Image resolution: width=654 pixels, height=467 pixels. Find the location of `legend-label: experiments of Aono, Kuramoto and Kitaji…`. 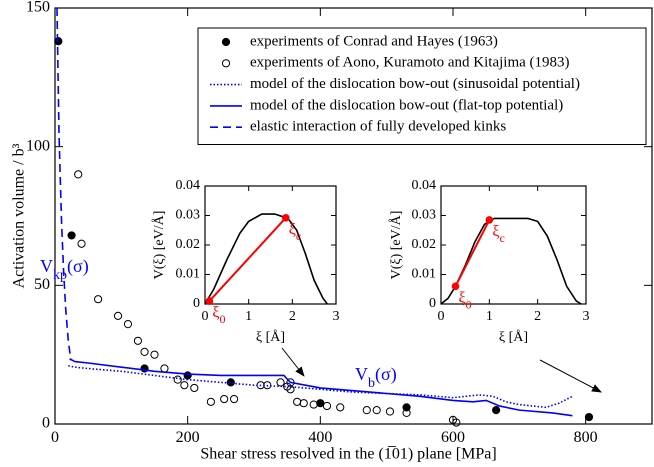

legend-label: experiments of Aono, Kuramoto and Kitaji… is located at coordinates (410, 63).